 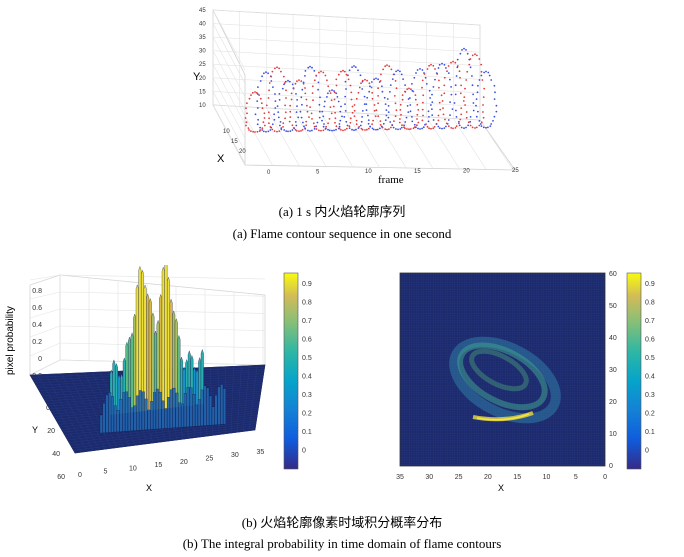 I want to click on z-tick-label: 0.4, so click(x=37, y=325).